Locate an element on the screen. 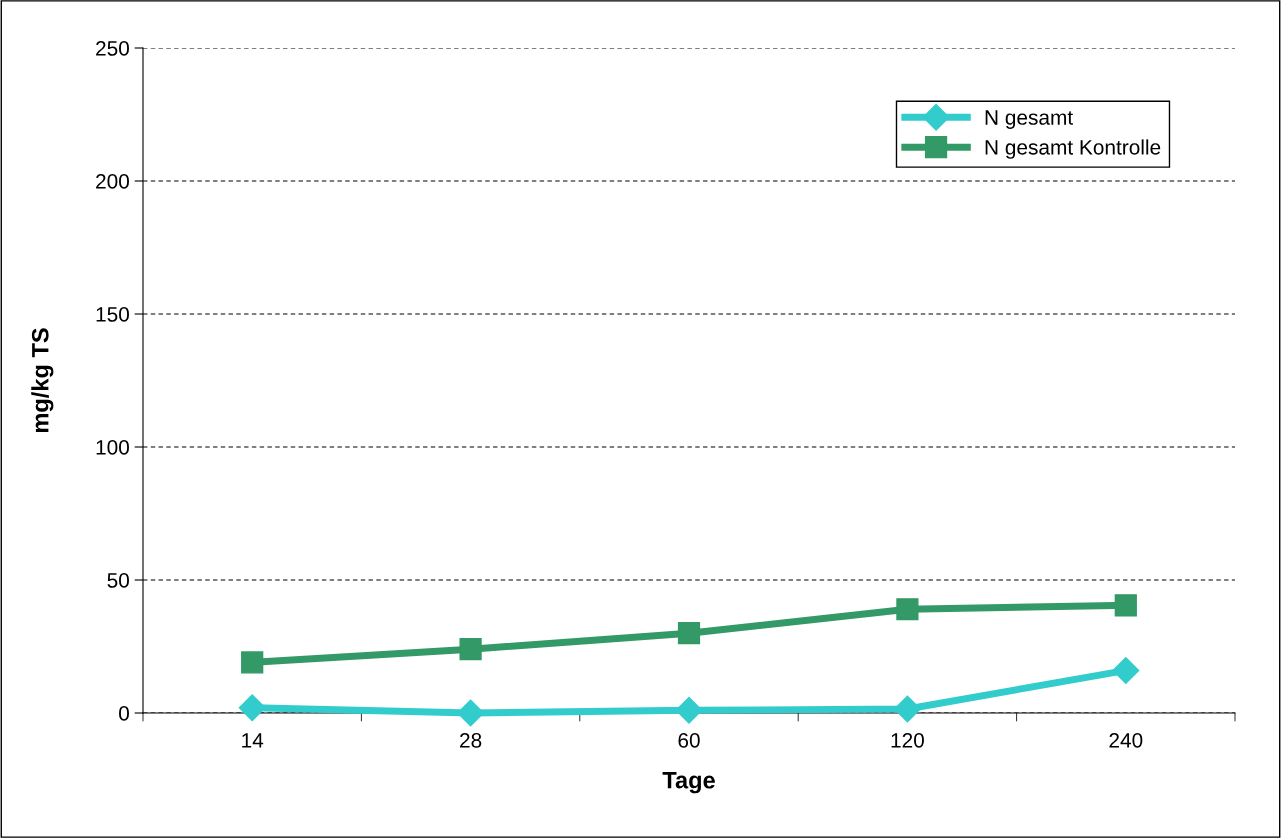 This screenshot has width=1281, height=838. x-tick-label: 28 is located at coordinates (471, 740).